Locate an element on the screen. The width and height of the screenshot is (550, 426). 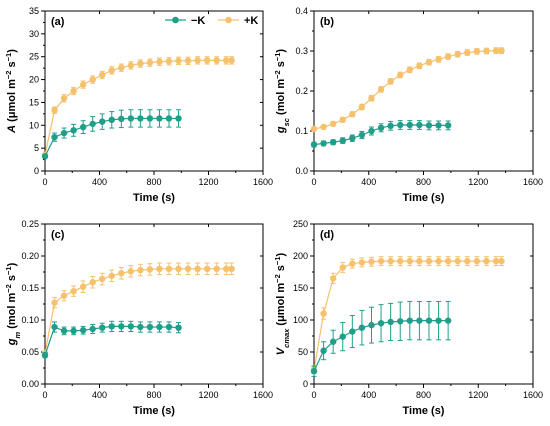
legend-marker-plus-k is located at coordinates (228, 20).